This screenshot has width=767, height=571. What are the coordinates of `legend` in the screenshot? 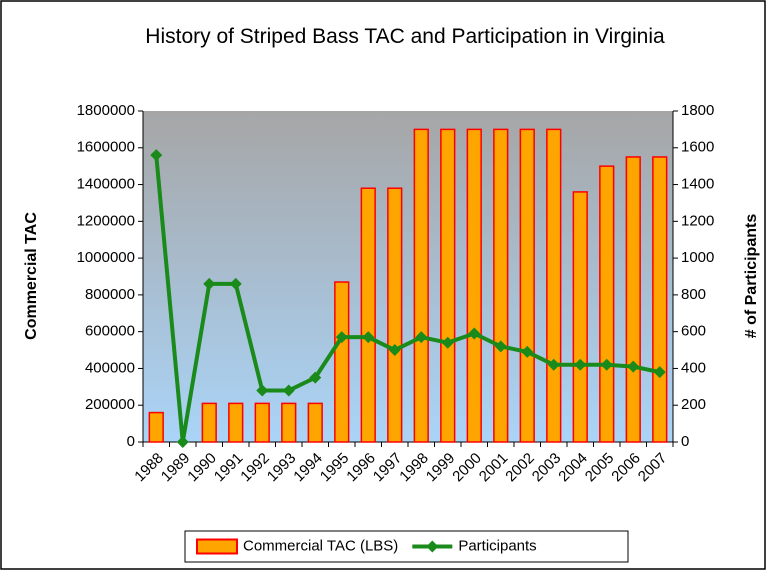 It's located at (406, 546).